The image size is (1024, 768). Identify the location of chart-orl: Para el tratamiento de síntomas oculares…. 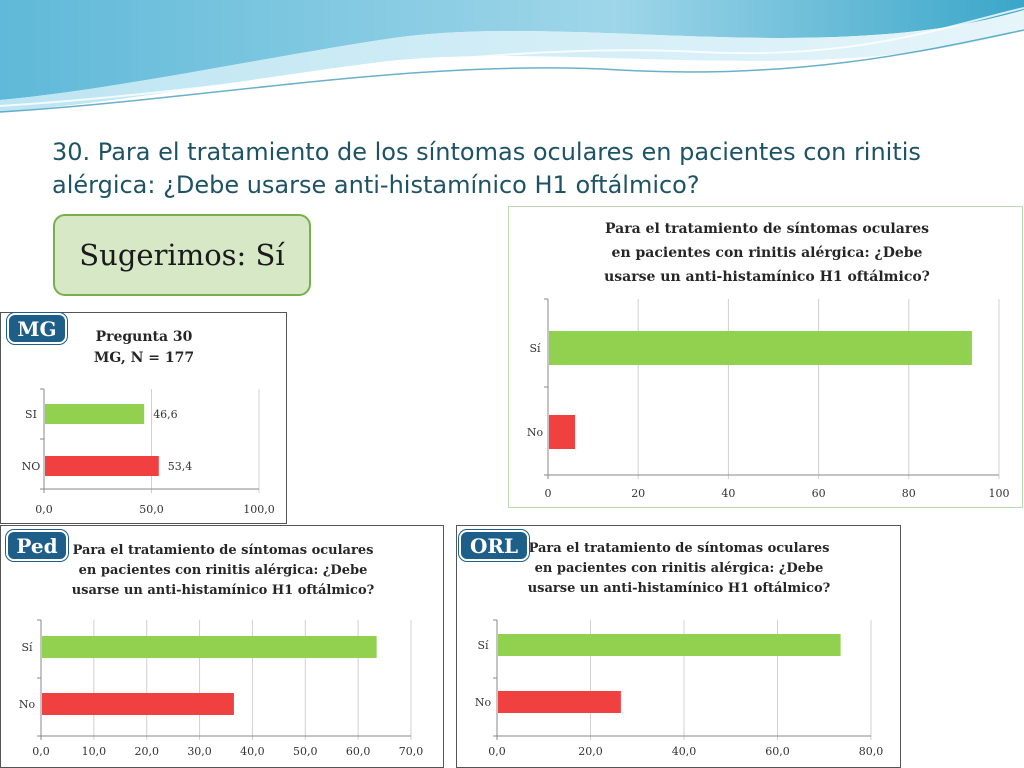
(679, 649).